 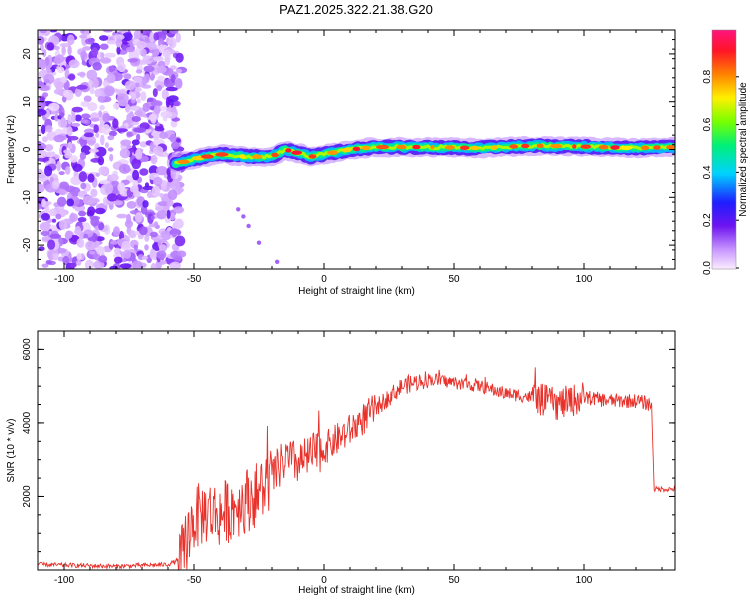 What do you see at coordinates (584, 279) in the screenshot?
I see `x-tick-label: 100` at bounding box center [584, 279].